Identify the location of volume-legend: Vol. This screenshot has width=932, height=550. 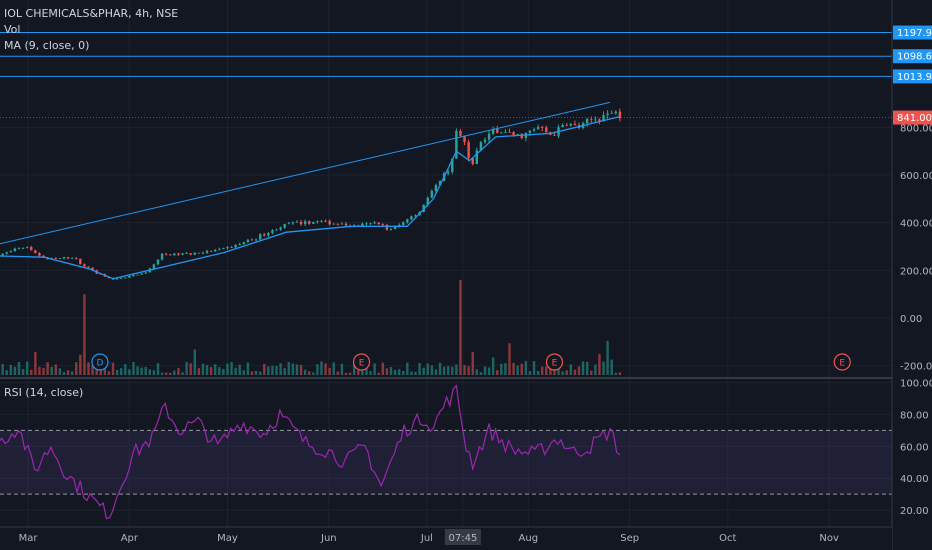
(12, 29).